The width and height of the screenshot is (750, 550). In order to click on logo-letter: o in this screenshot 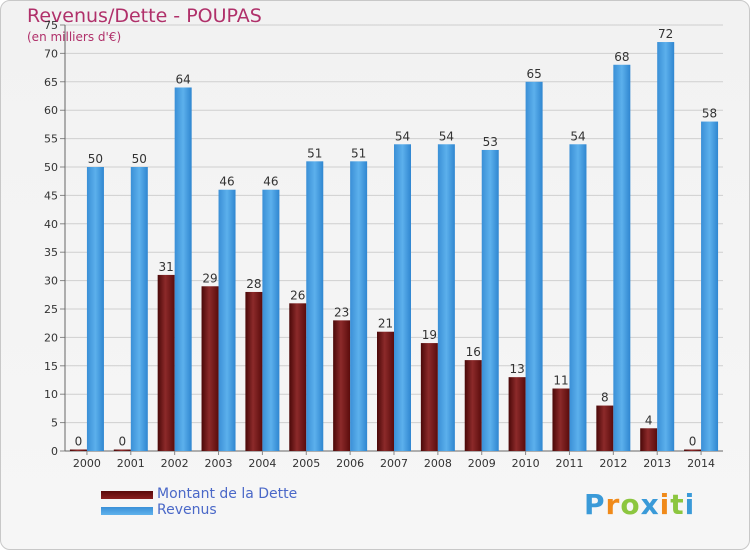, I will do `click(630, 504)`.